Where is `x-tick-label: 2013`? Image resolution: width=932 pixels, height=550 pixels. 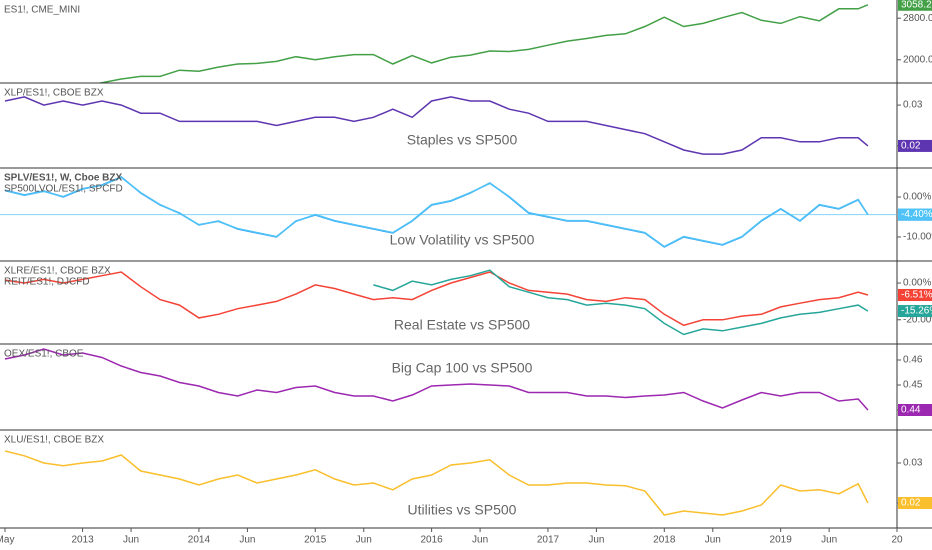 x-tick-label: 2013 is located at coordinates (82, 540).